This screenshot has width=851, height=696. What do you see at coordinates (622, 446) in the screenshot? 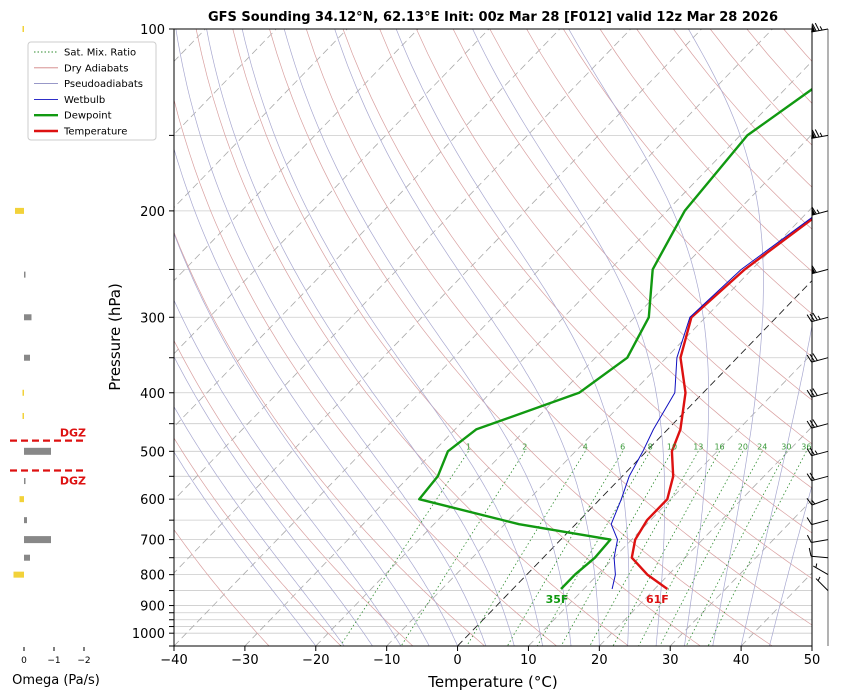
I see `mixing-ratio-label: 6` at bounding box center [622, 446].